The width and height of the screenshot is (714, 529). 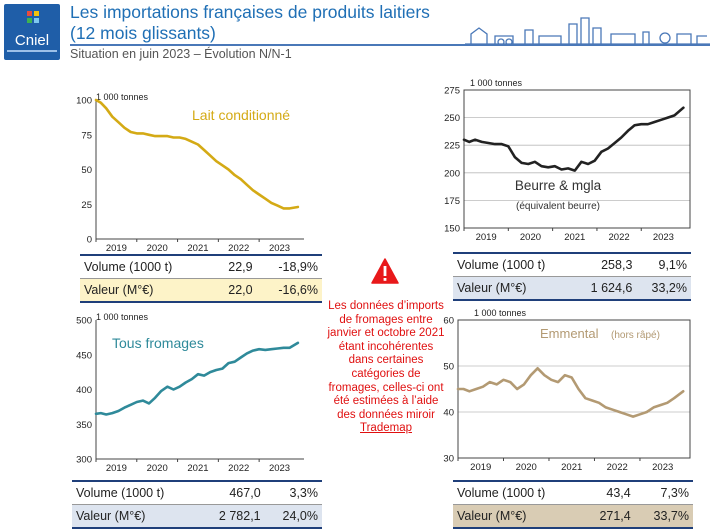 What do you see at coordinates (558, 185) in the screenshot?
I see `series-label: Beurre & mgla` at bounding box center [558, 185].